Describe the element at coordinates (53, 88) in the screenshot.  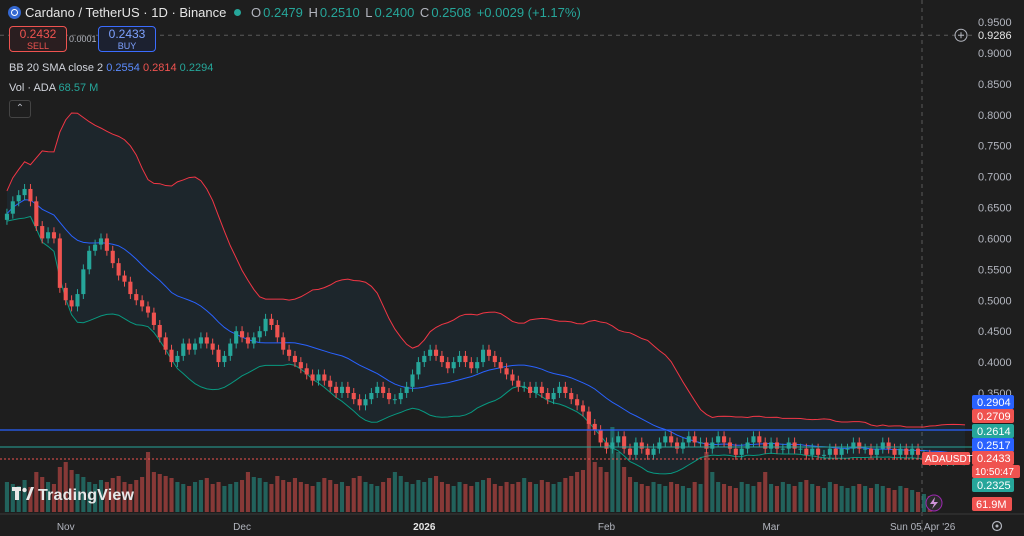
I see `volume-legend: Vol · ADA 68.57 M` at that location.